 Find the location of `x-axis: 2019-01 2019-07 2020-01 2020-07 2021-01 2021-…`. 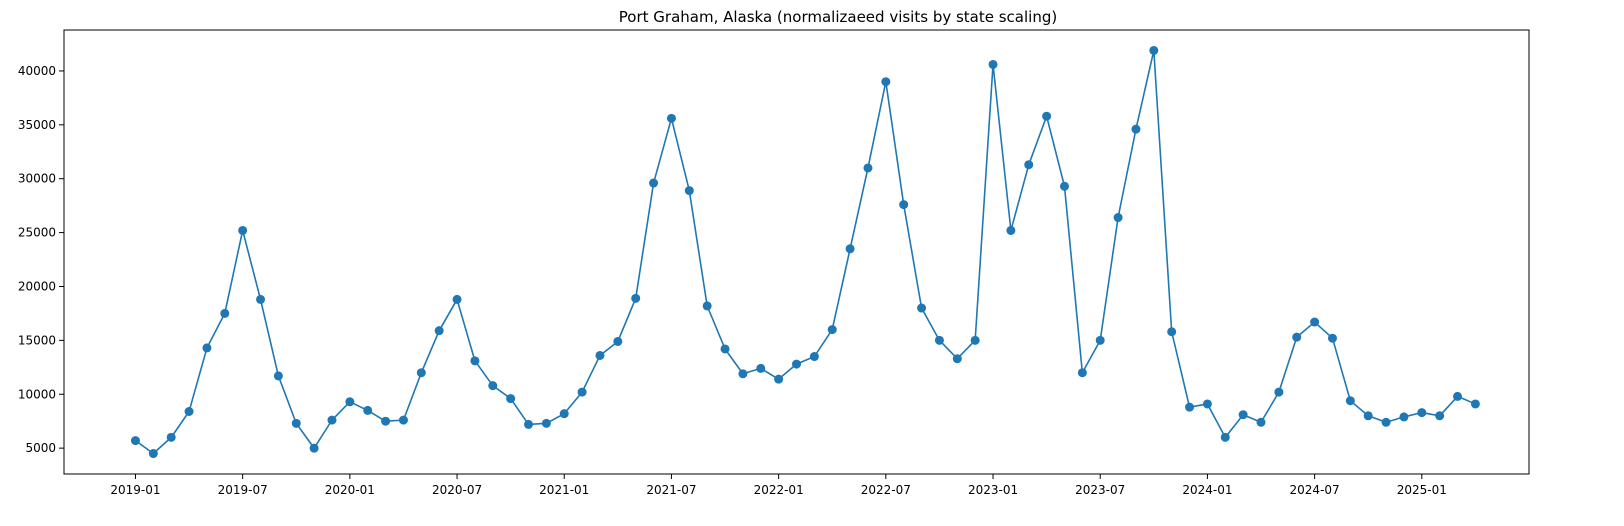

x-axis: 2019-01 2019-07 2020-01 2020-07 2021-01 2021-… is located at coordinates (778, 485).